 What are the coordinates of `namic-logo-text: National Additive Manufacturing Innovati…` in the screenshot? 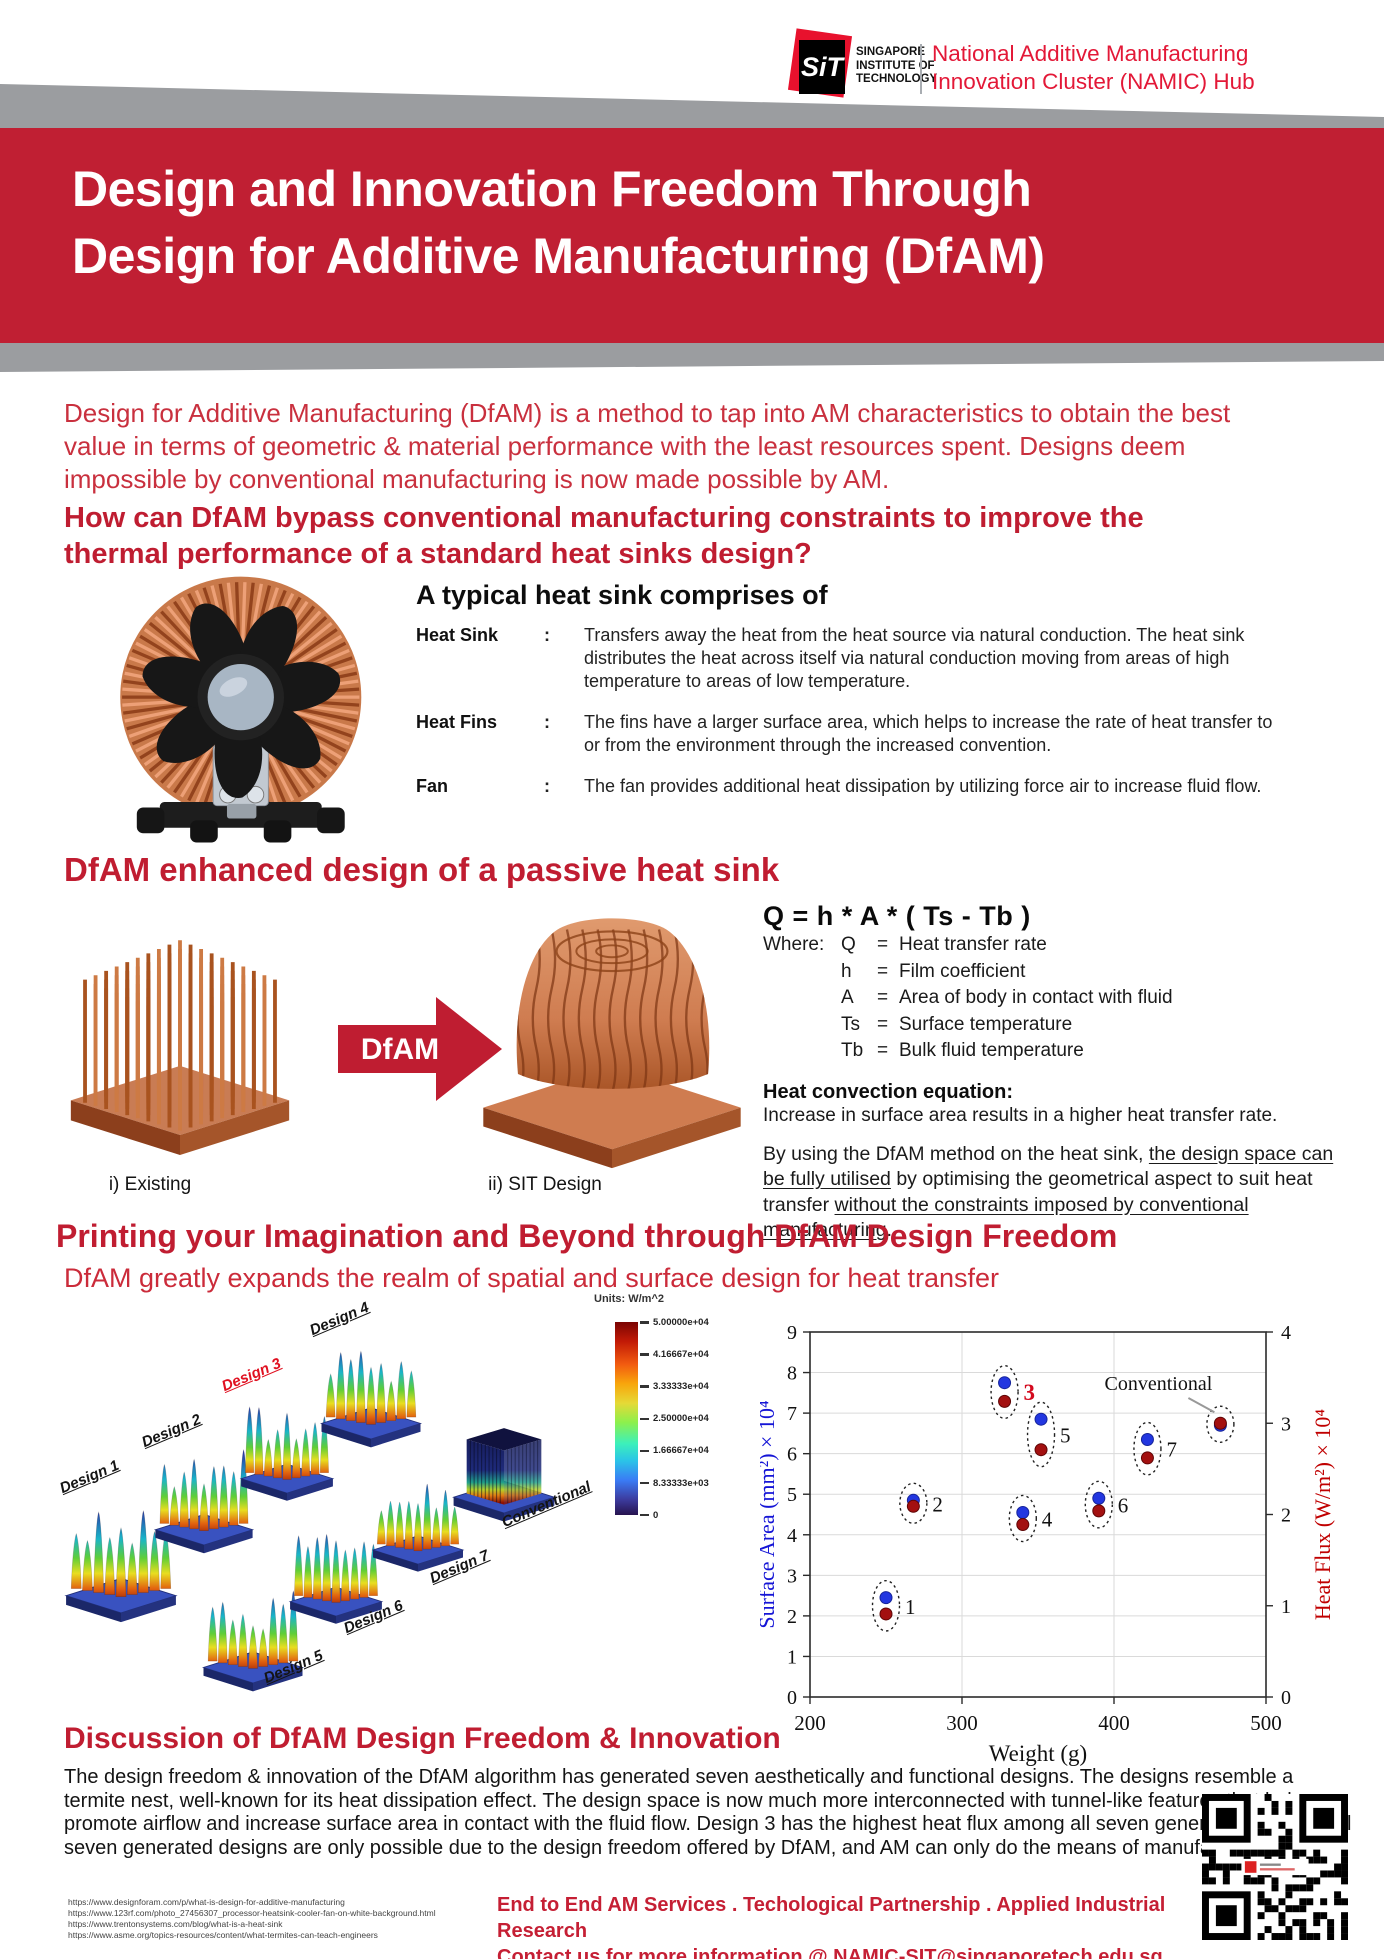 It's located at (1093, 67).